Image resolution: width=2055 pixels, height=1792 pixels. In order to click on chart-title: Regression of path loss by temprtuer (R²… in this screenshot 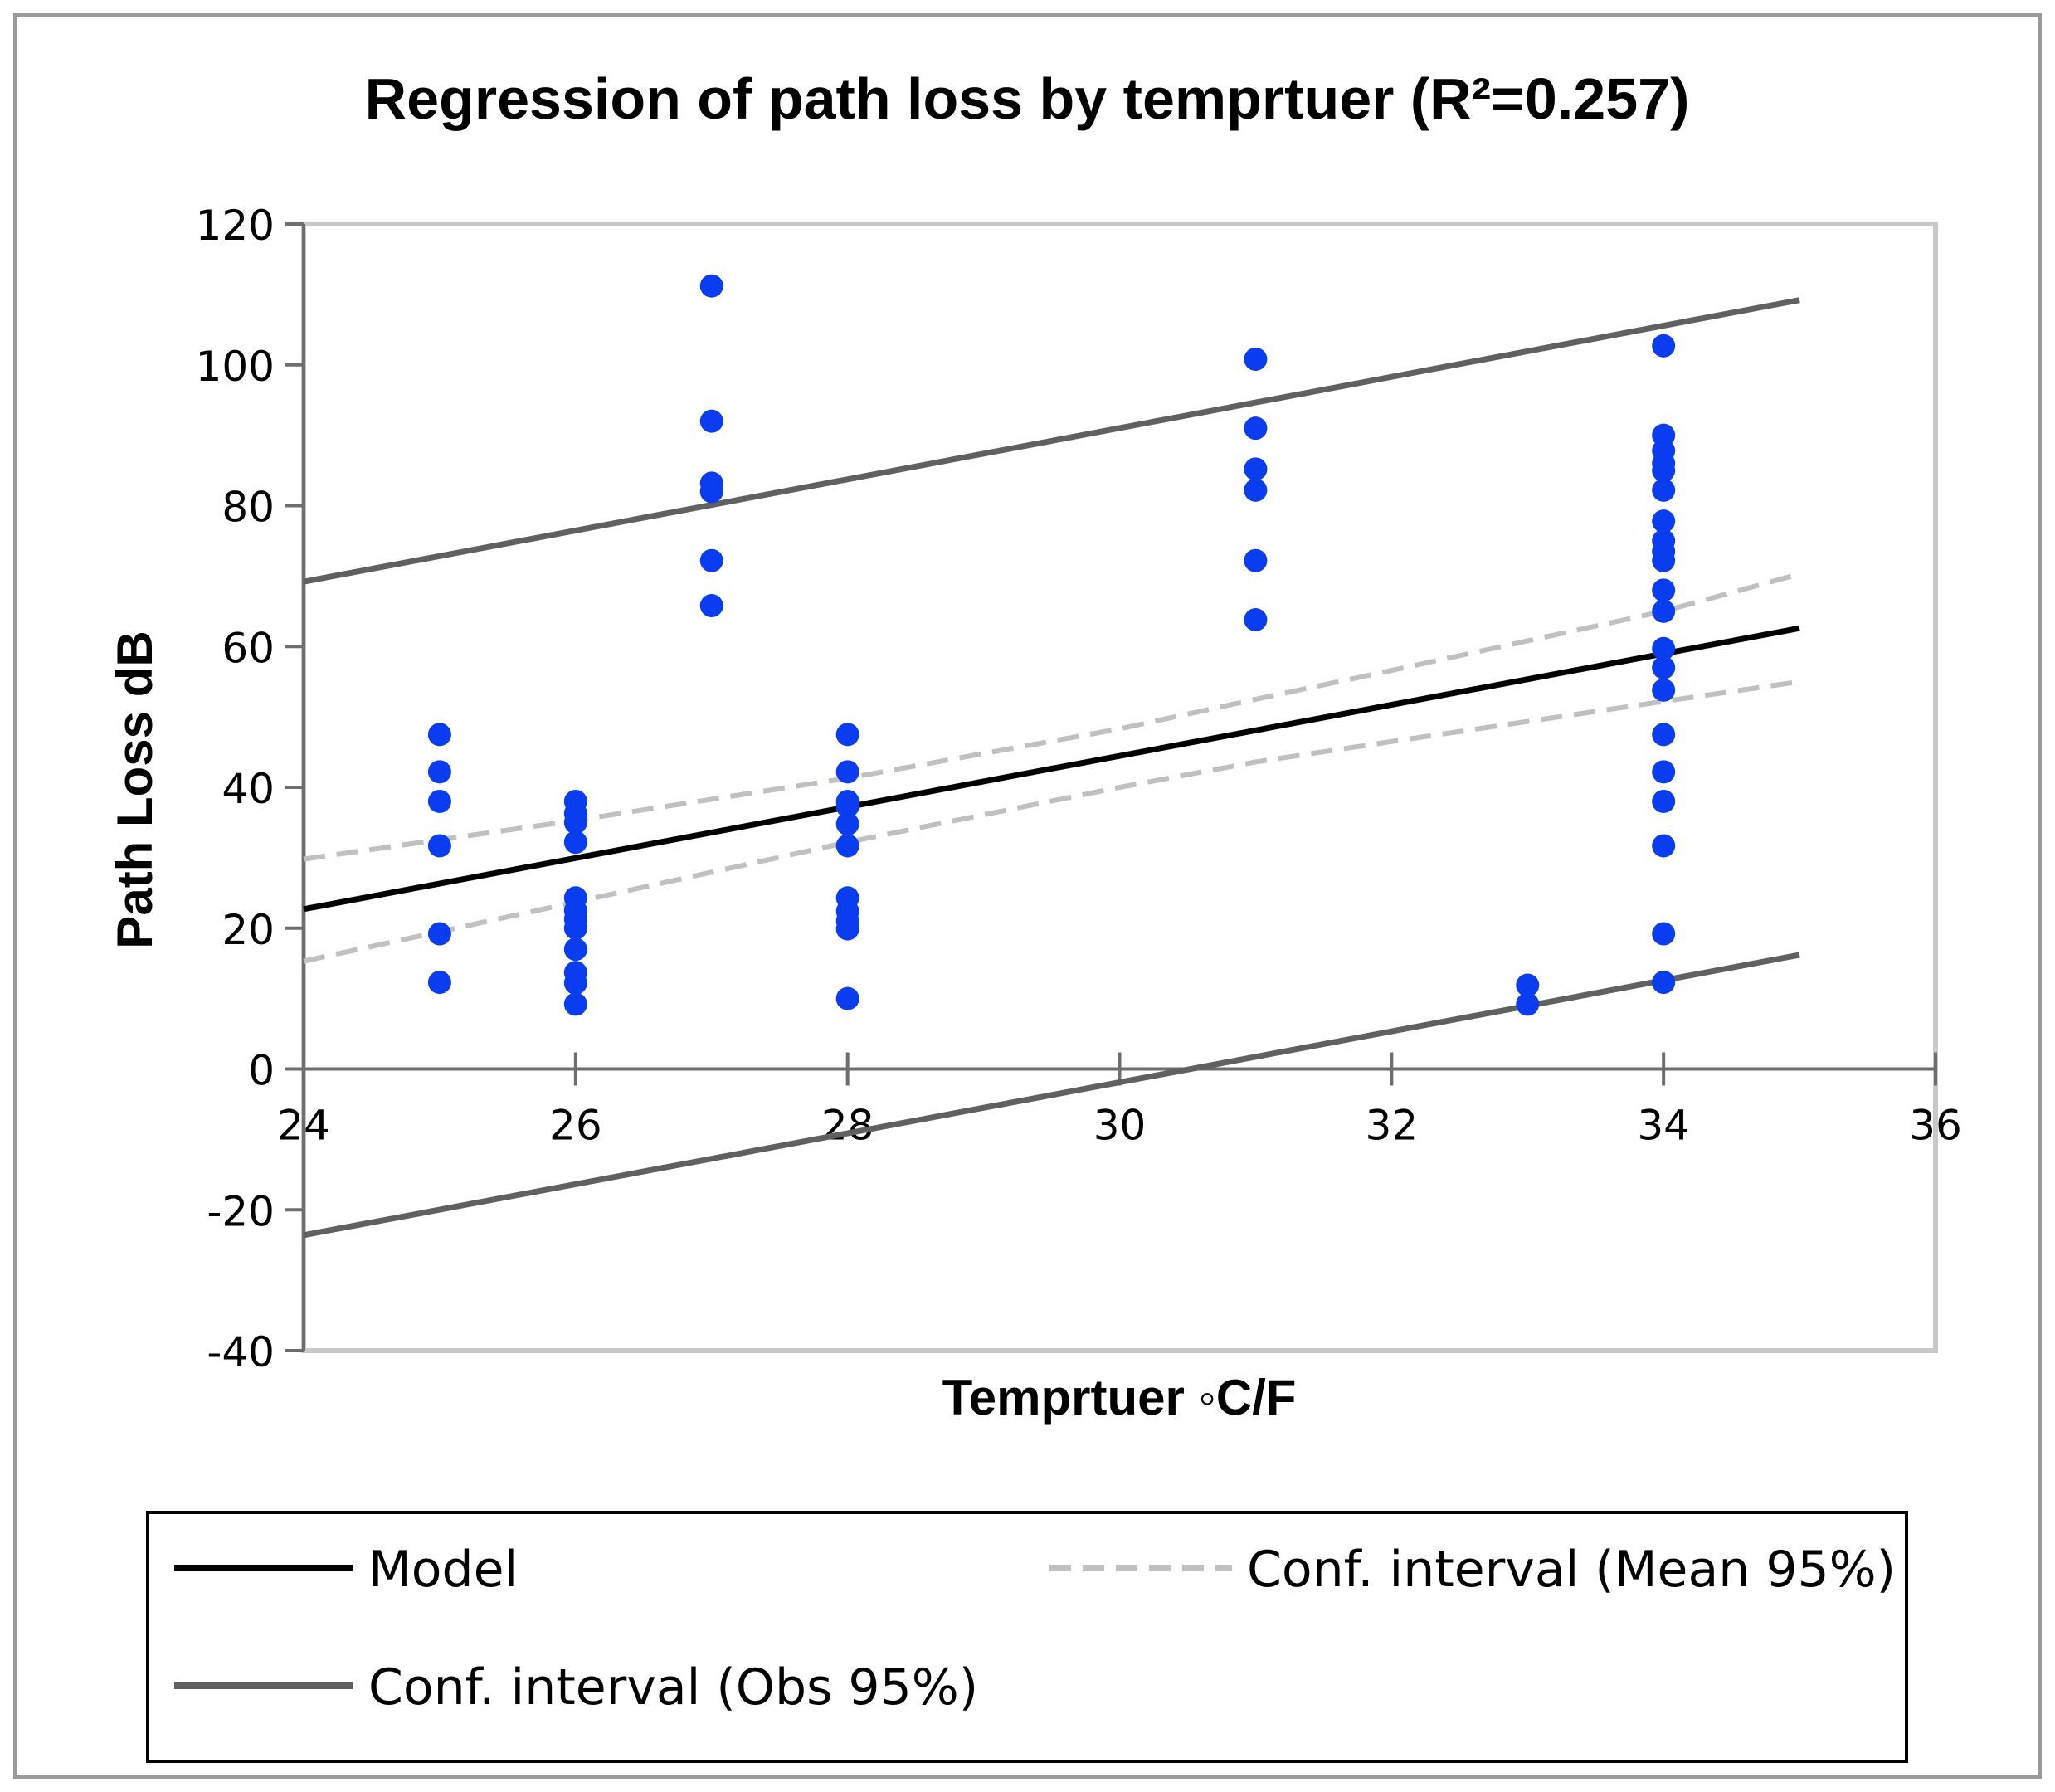, I will do `click(1027, 98)`.